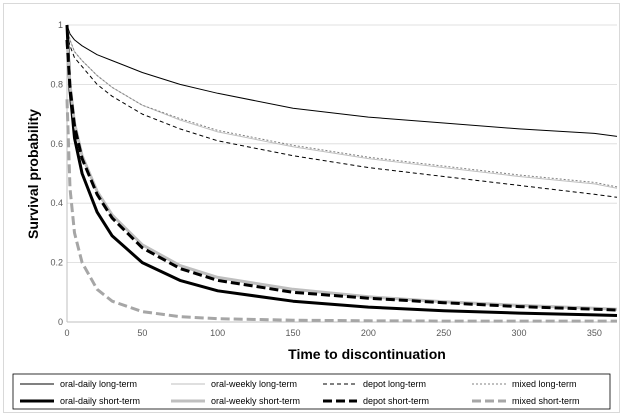  I want to click on y-tick-label: 0, so click(60, 322).